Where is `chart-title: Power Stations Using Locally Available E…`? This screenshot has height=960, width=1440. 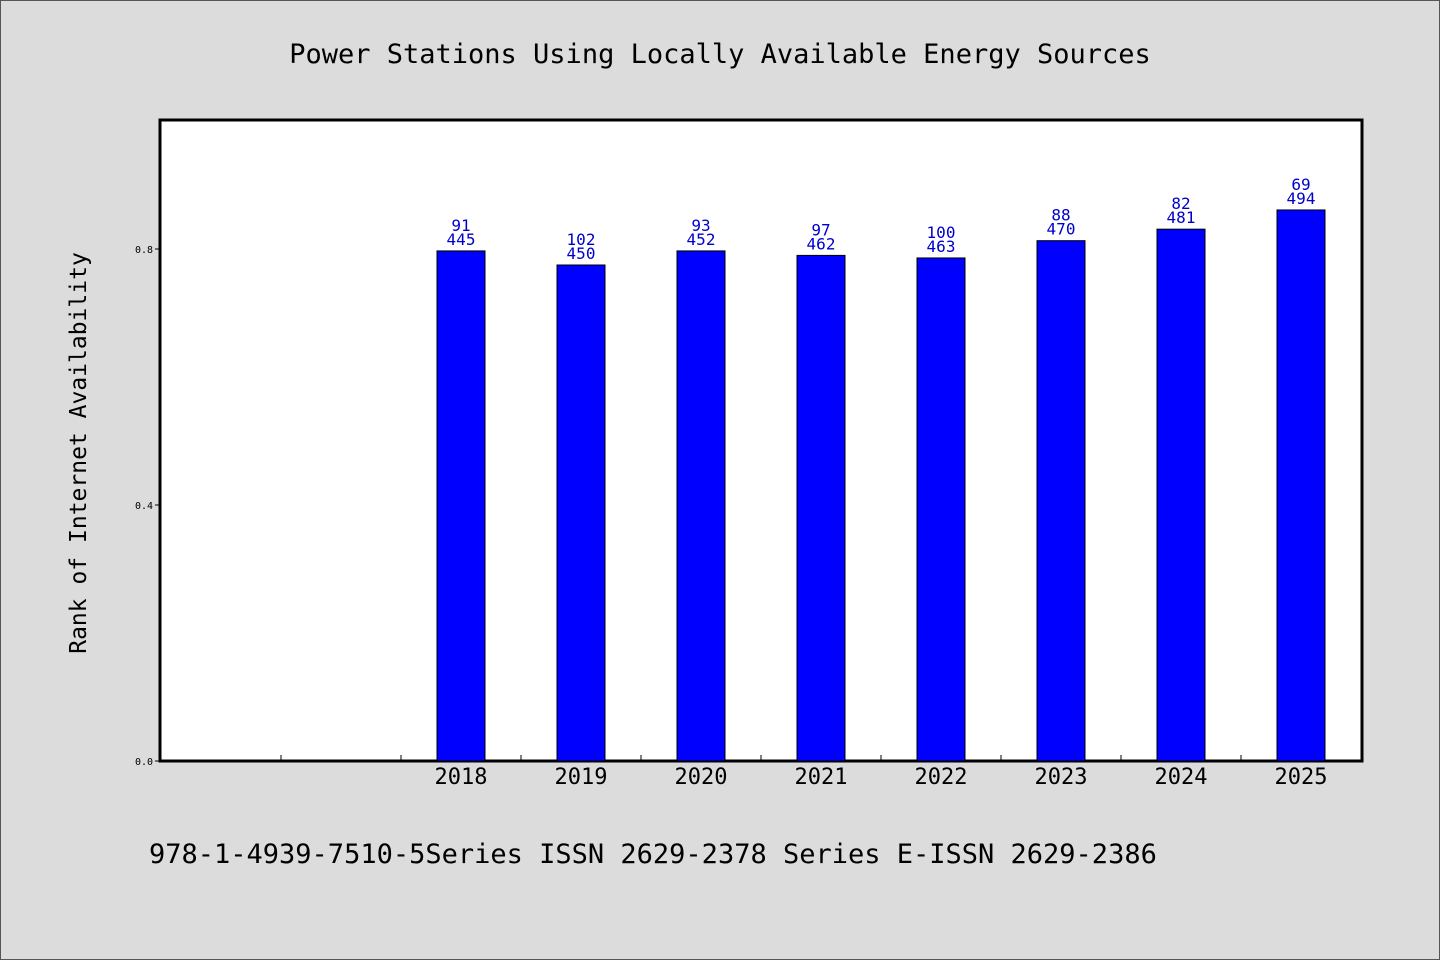 chart-title: Power Stations Using Locally Available E… is located at coordinates (720, 54).